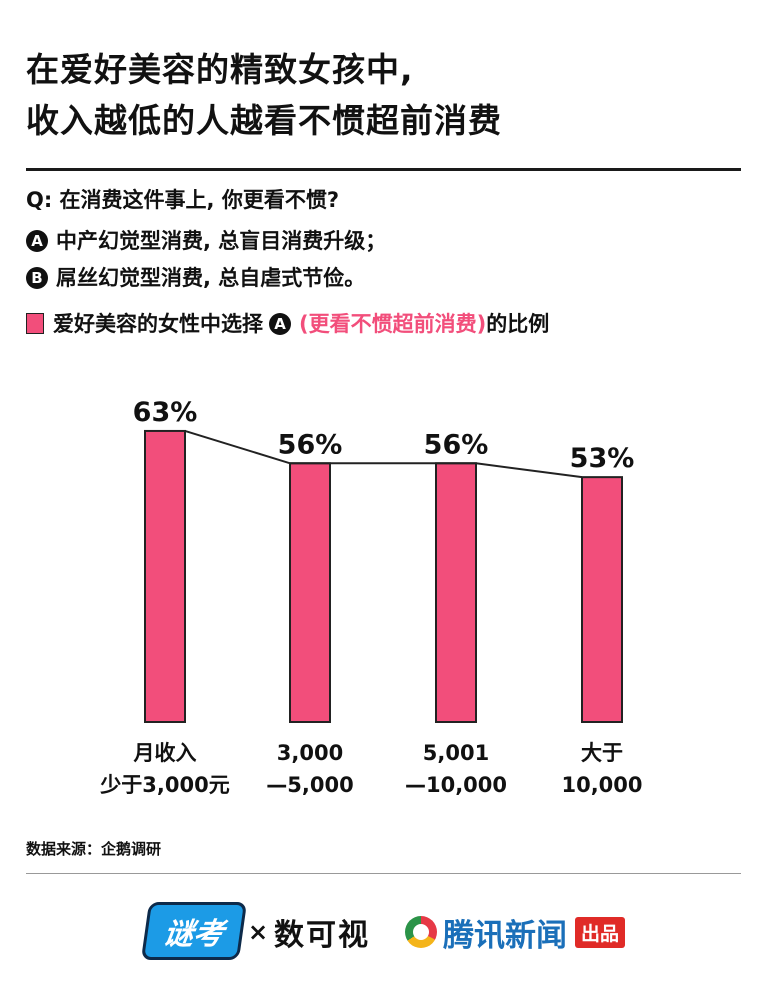 The width and height of the screenshot is (767, 1000). Describe the element at coordinates (602, 753) in the screenshot. I see `x-tick-label-3-0: 大于` at that location.